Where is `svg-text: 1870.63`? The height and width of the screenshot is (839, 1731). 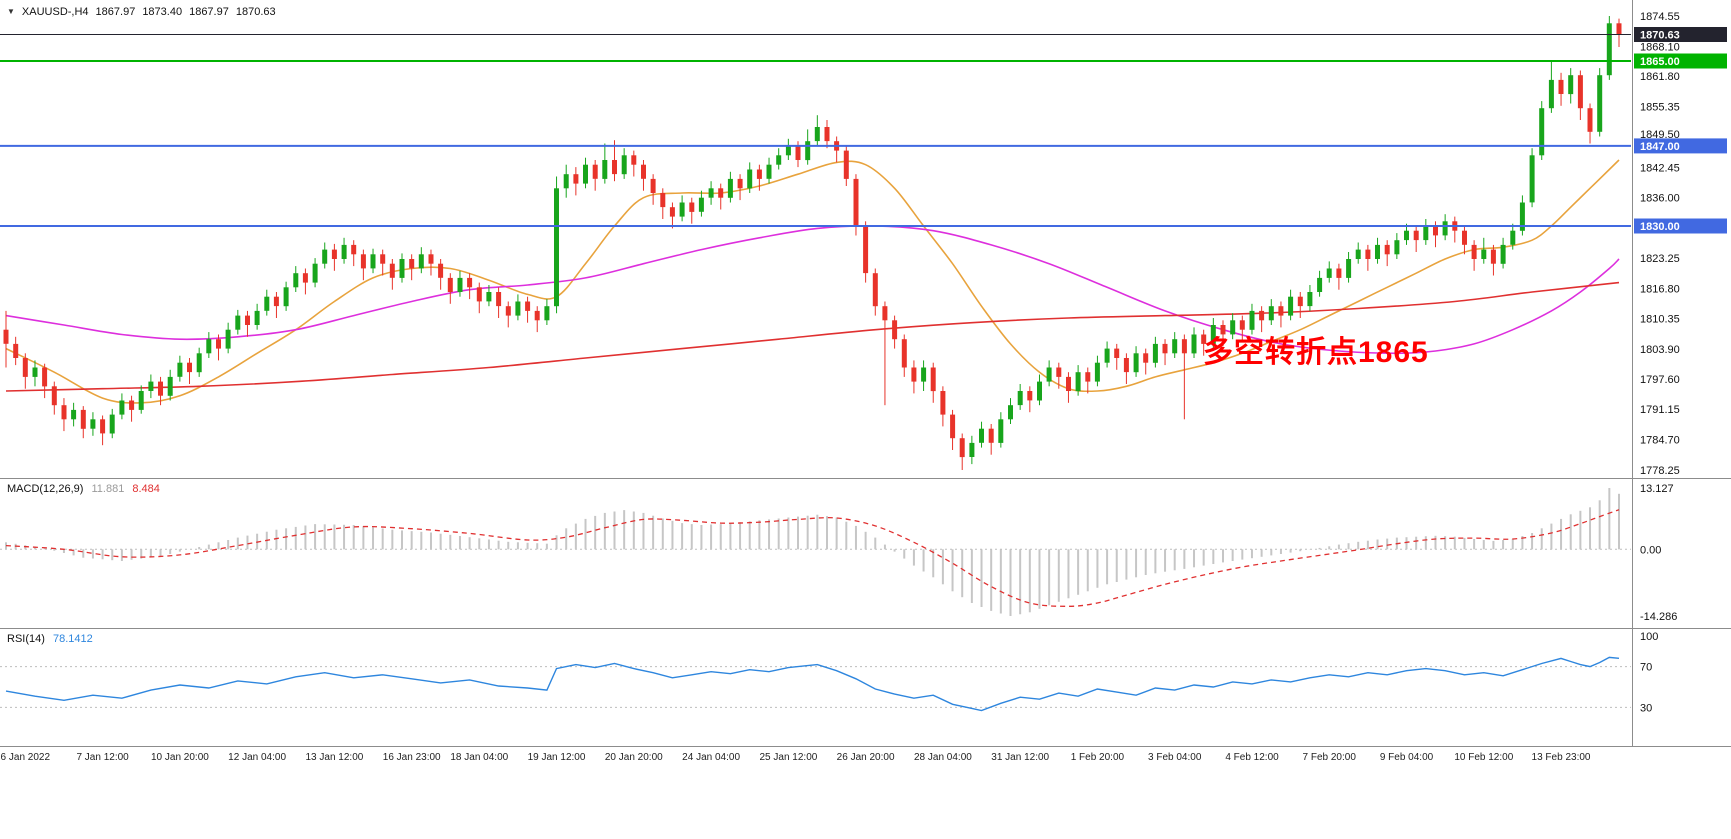
svg-text: 1870.63 is located at coordinates (1660, 36).